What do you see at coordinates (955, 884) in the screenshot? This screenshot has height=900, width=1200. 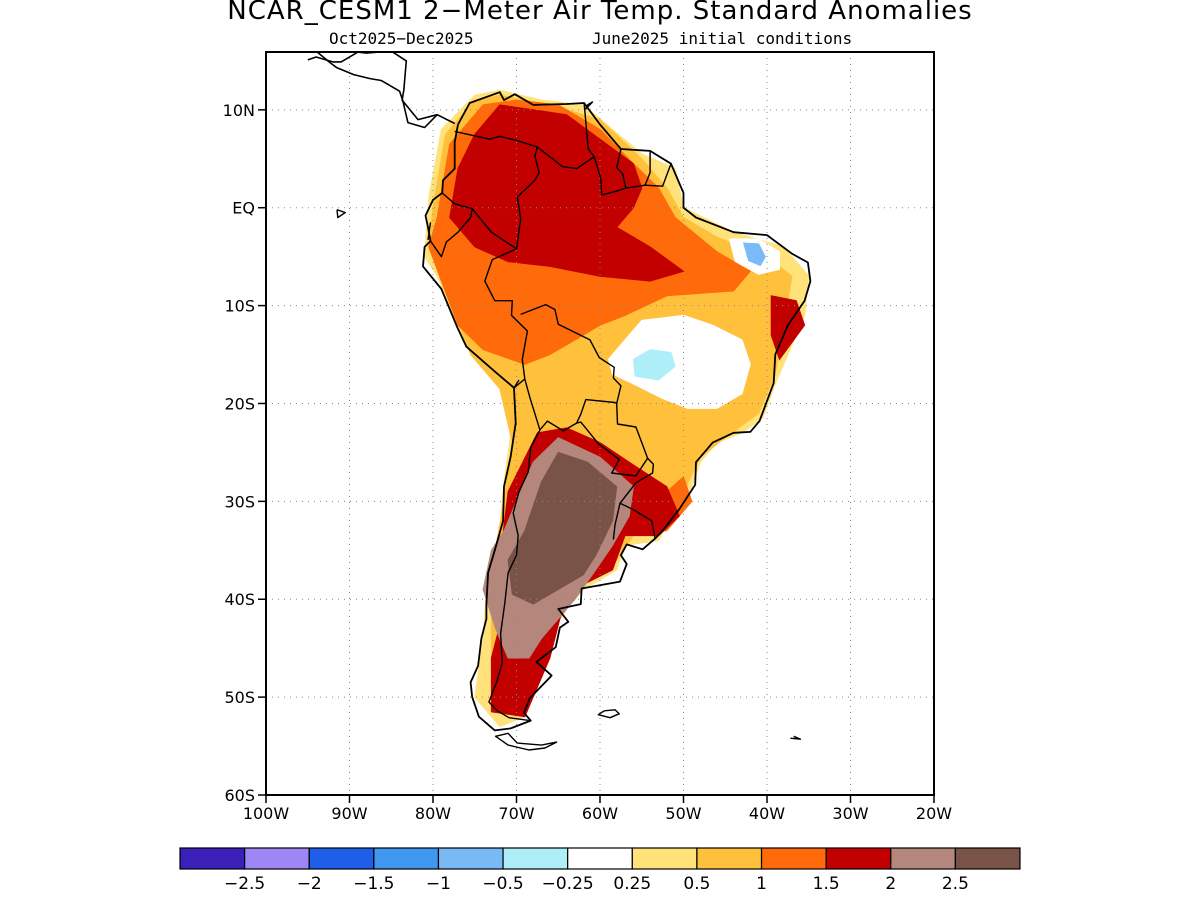 I see `colorbar-label: 2.5` at bounding box center [955, 884].